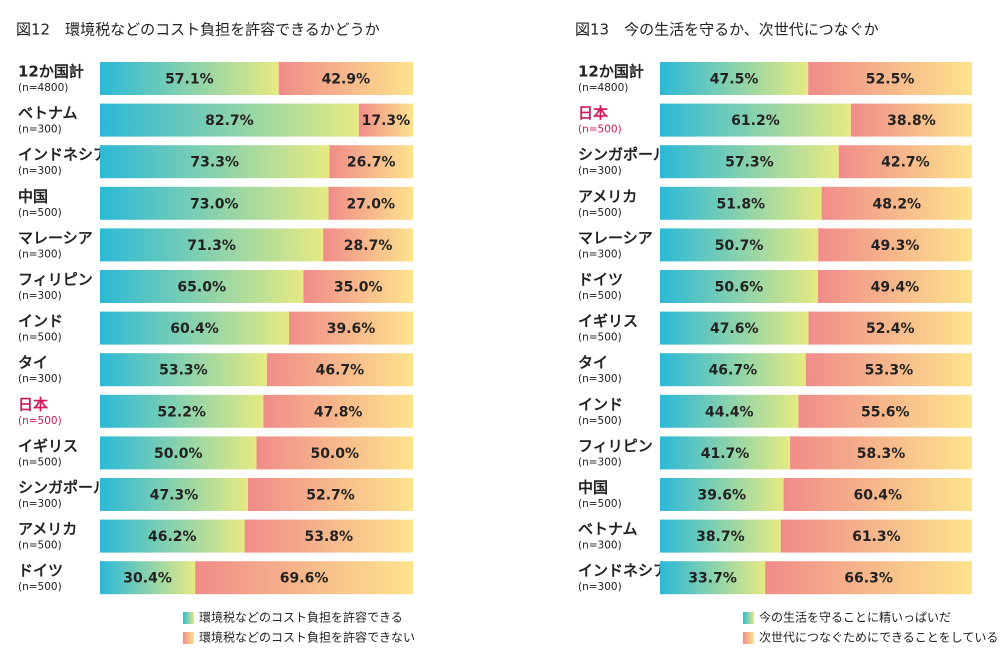 The image size is (1000, 670). I want to click on value-label: 47.3%, so click(174, 496).